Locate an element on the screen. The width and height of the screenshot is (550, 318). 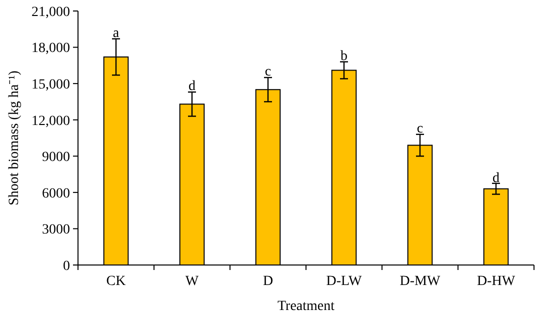
x-tick-label: W is located at coordinates (192, 281).